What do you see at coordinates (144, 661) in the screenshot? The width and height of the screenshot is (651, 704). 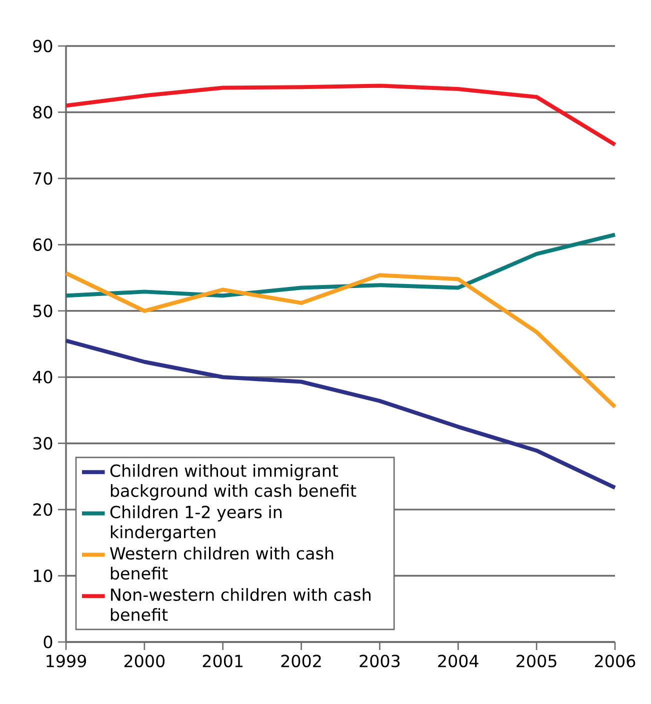 I see `x-tick-label: 2000` at bounding box center [144, 661].